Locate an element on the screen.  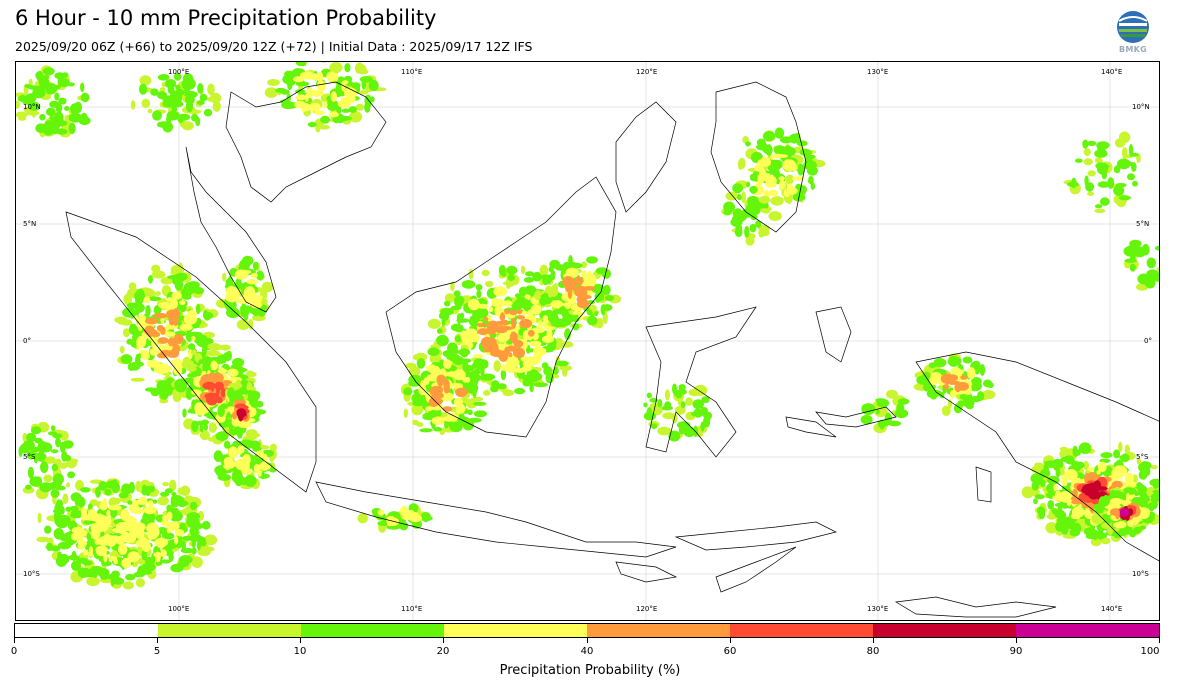
colorbar-tick-label: 90 is located at coordinates (1016, 651).